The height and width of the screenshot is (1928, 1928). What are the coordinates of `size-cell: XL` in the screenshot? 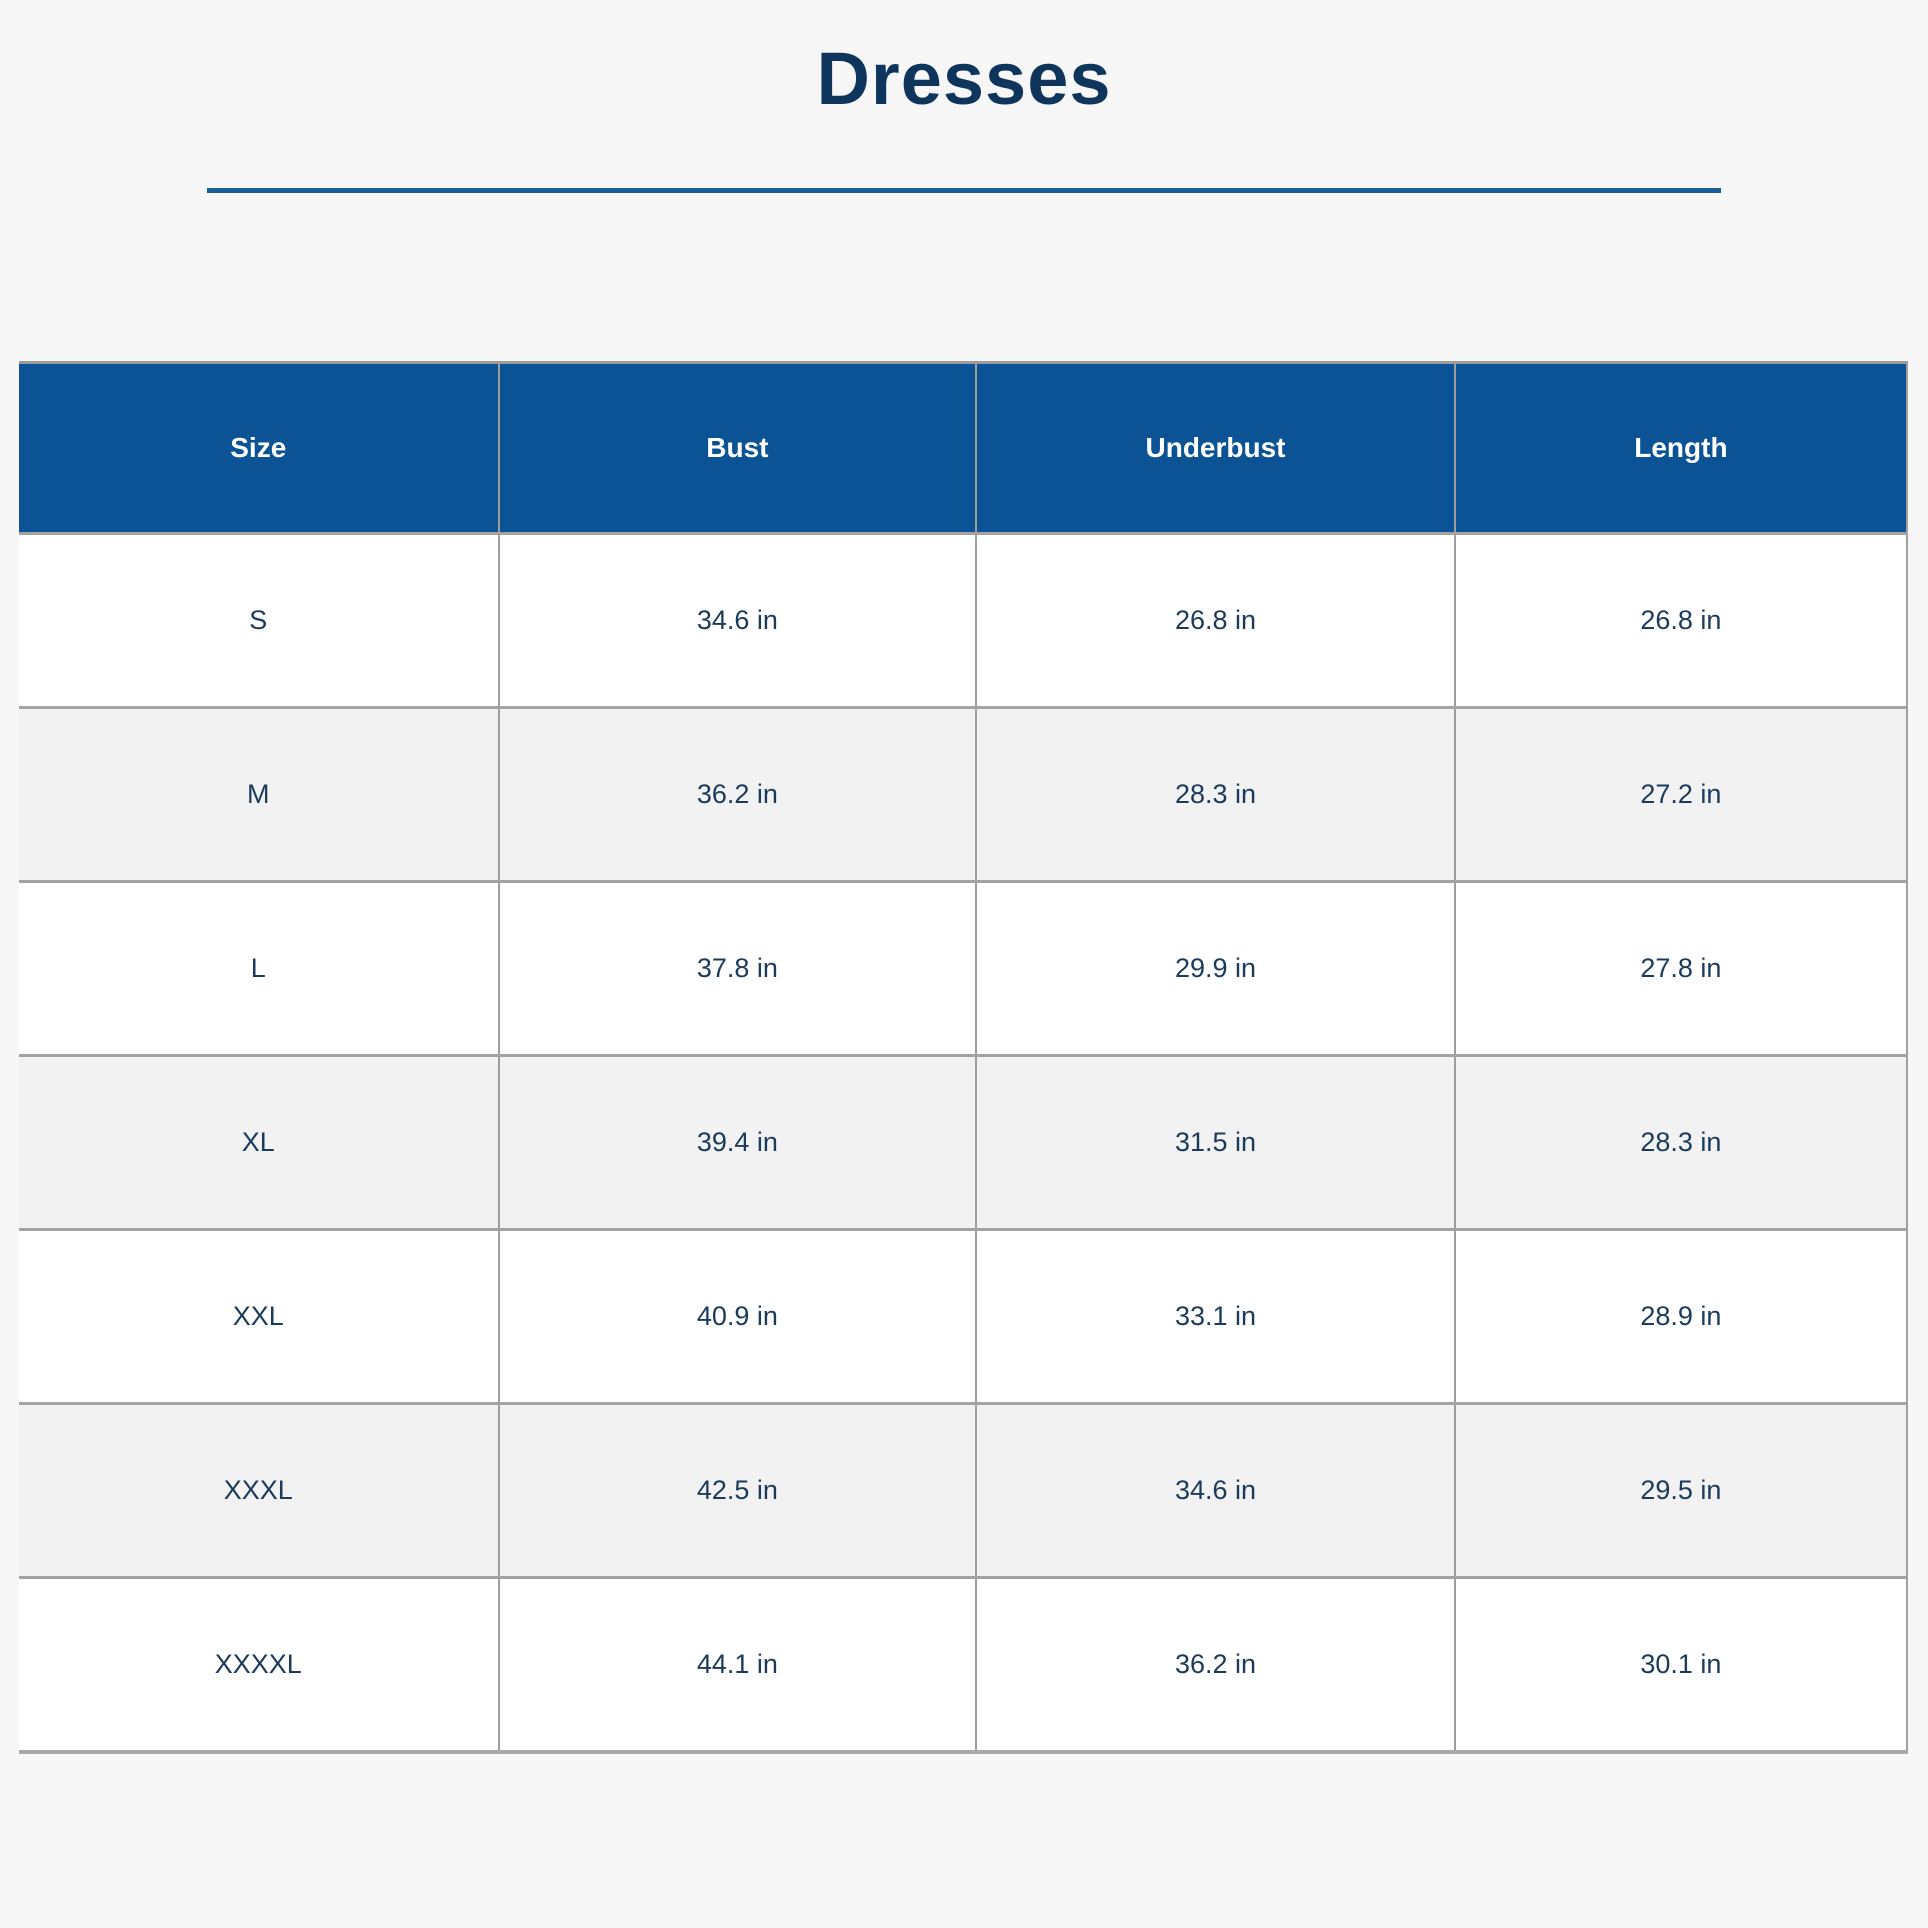 It's located at (259, 1142).